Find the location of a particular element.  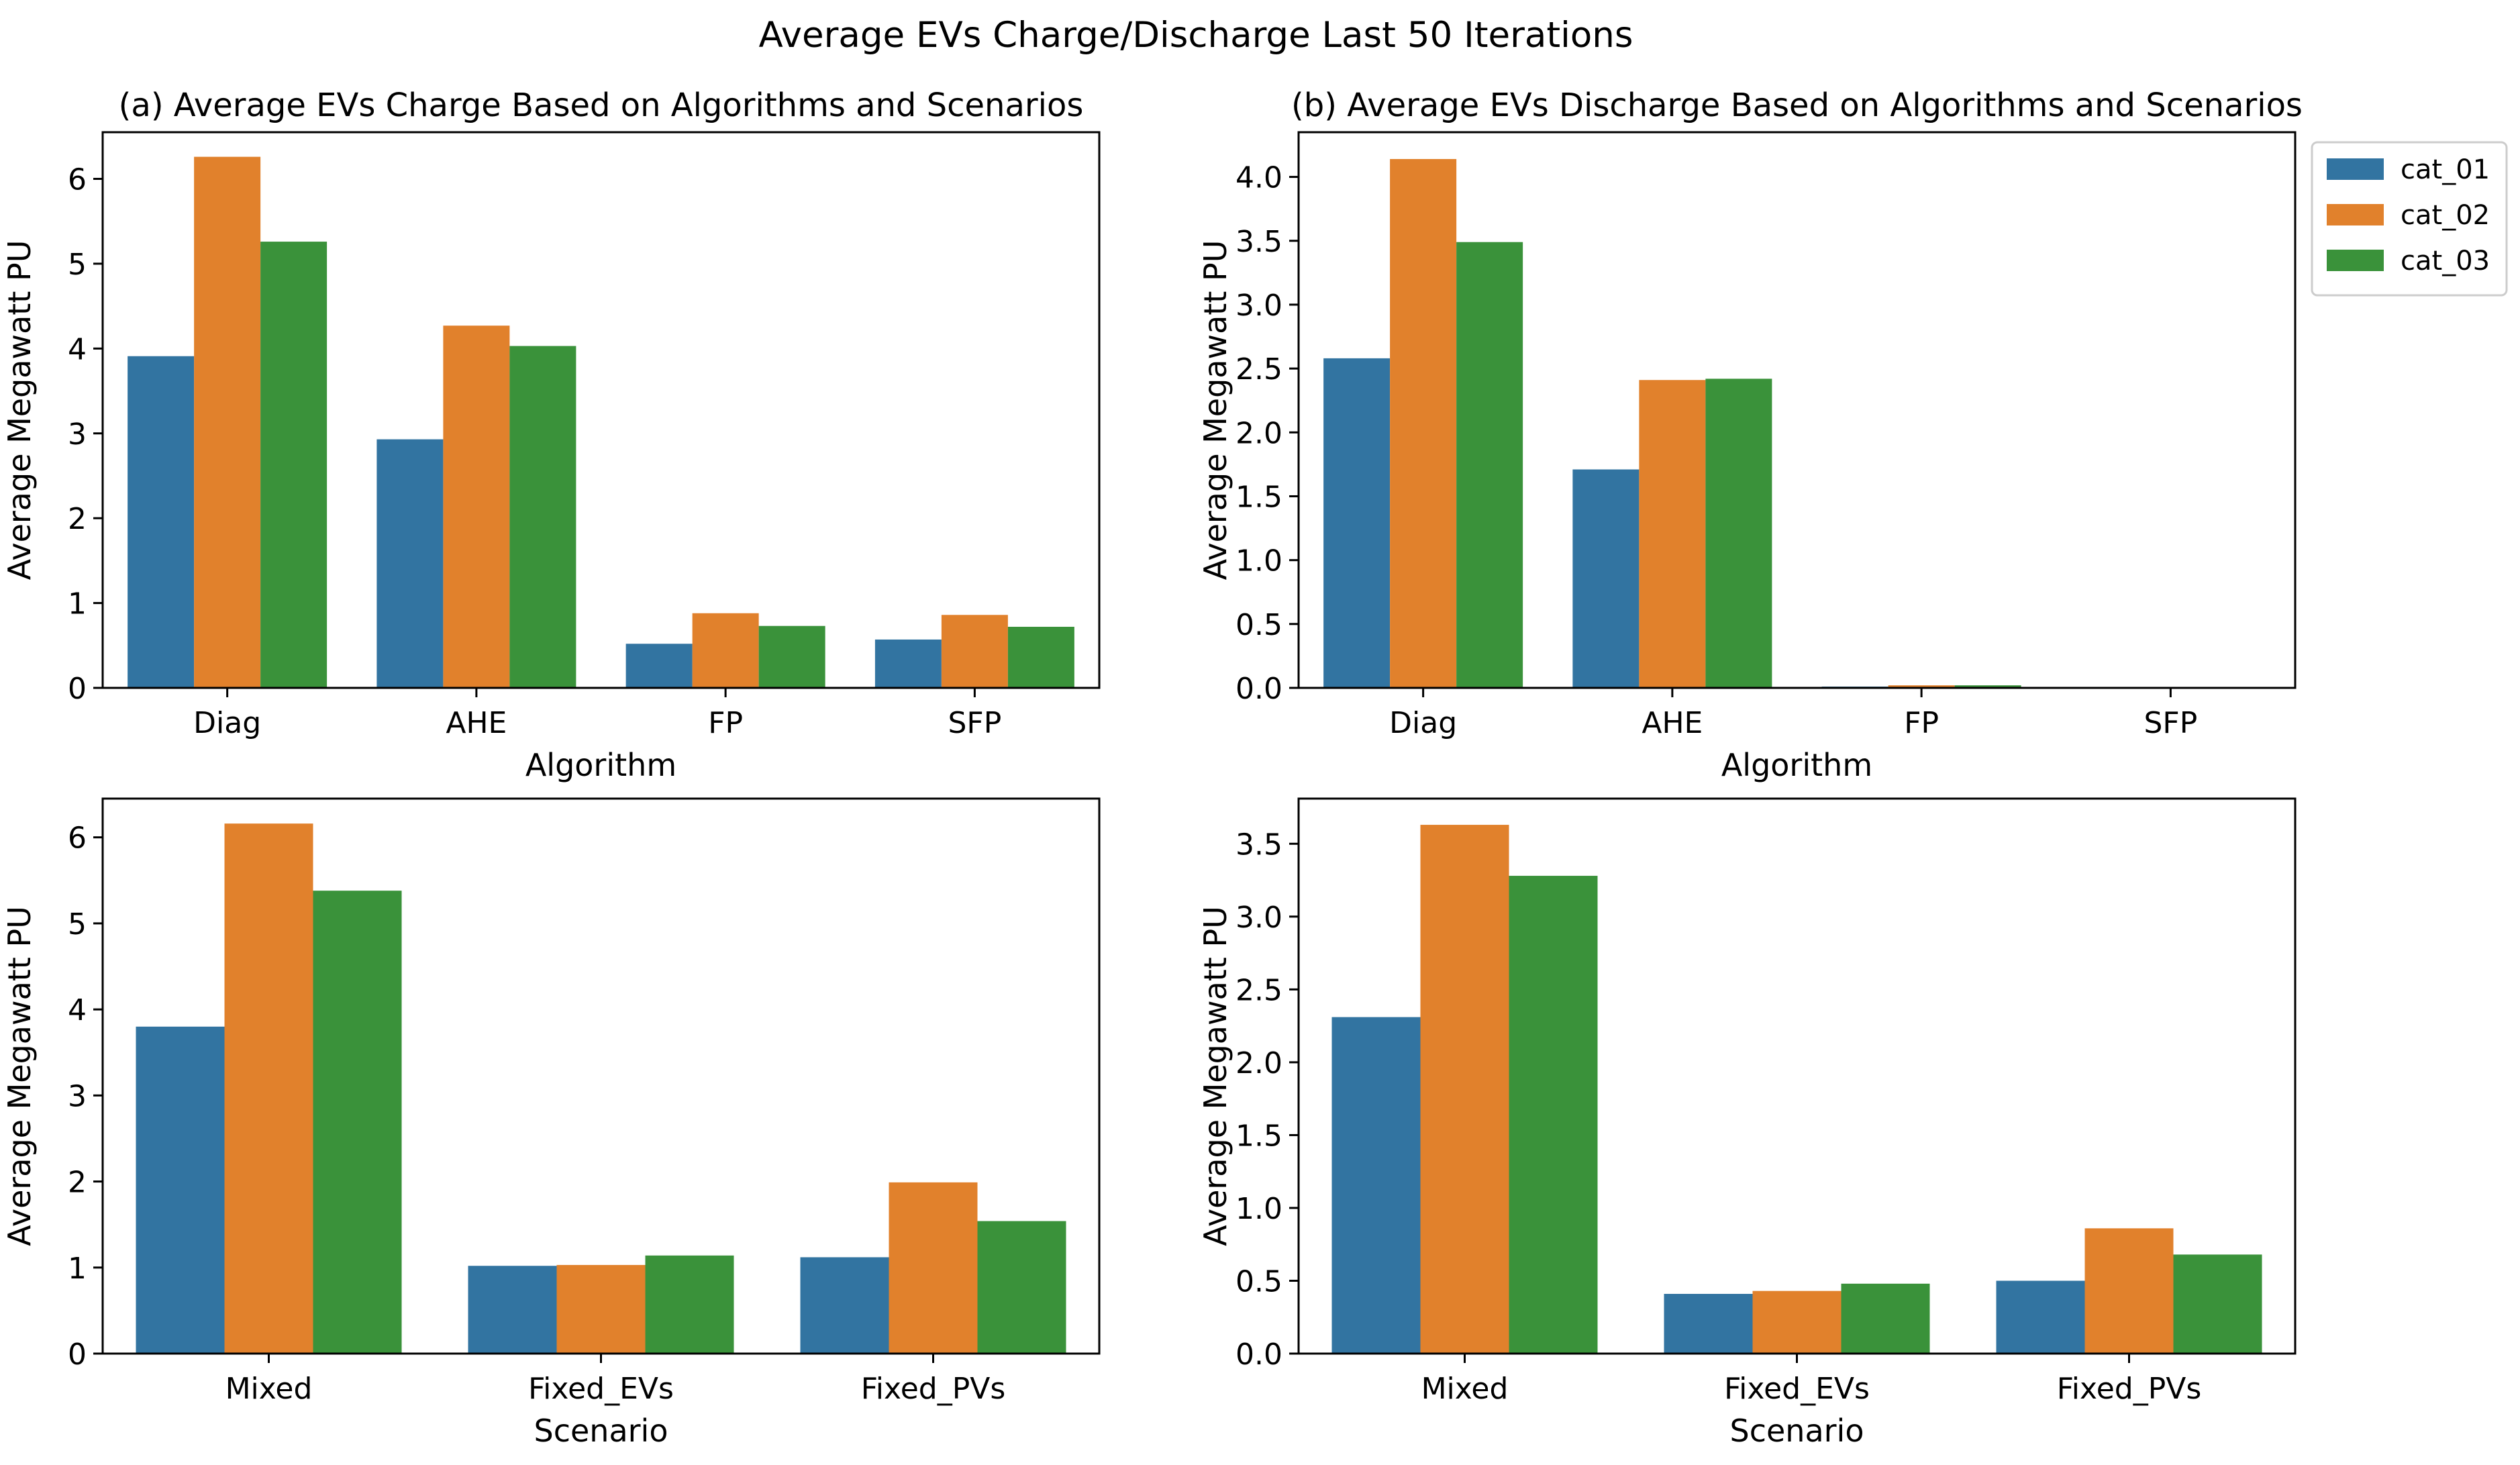

bar-cat_01-diag is located at coordinates (1357, 523).